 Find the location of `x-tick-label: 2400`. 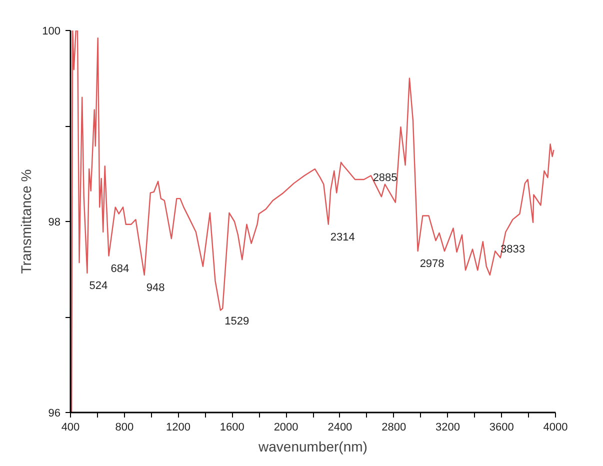

x-tick-label: 2400 is located at coordinates (340, 428).